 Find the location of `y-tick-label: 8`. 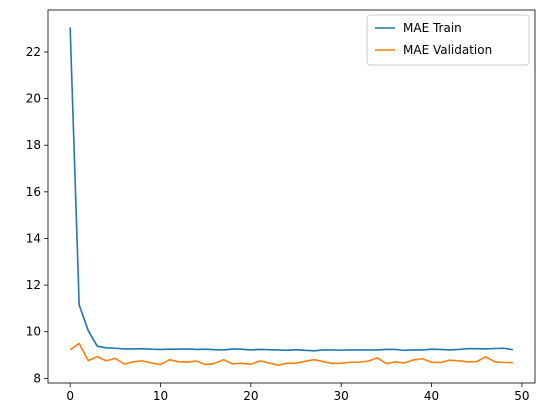

y-tick-label: 8 is located at coordinates (37, 378).